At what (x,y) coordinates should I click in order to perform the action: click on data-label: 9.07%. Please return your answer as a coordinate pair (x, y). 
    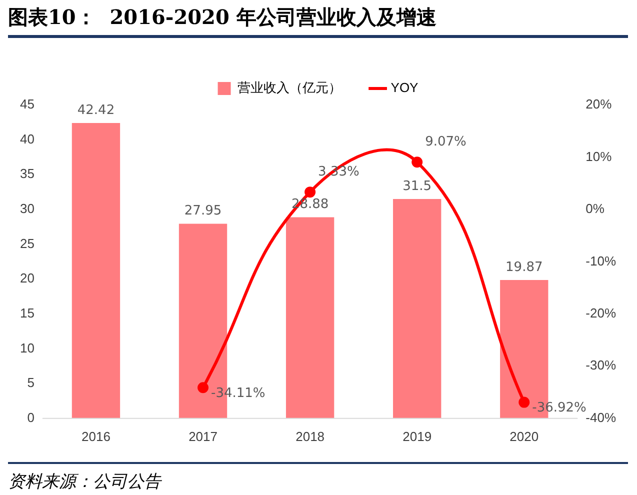
    Looking at the image, I should click on (445, 142).